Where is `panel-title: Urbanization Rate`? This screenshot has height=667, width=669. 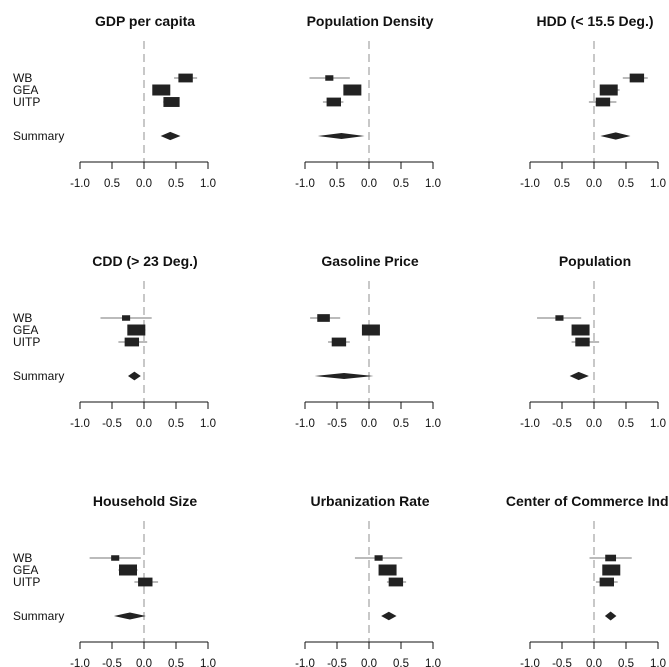
panel-title: Urbanization Rate is located at coordinates (369, 501).